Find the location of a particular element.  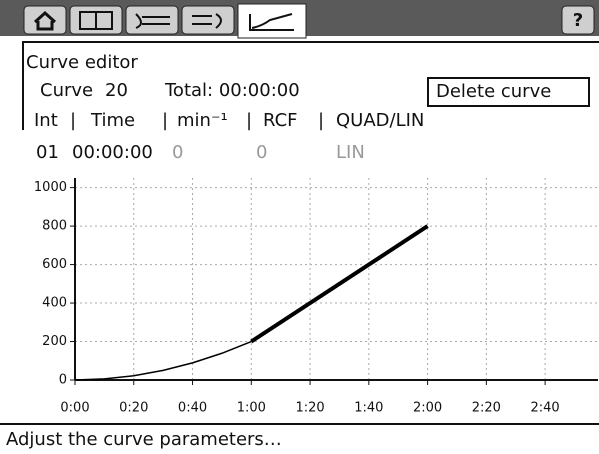

curve-label: Curve is located at coordinates (66, 90).